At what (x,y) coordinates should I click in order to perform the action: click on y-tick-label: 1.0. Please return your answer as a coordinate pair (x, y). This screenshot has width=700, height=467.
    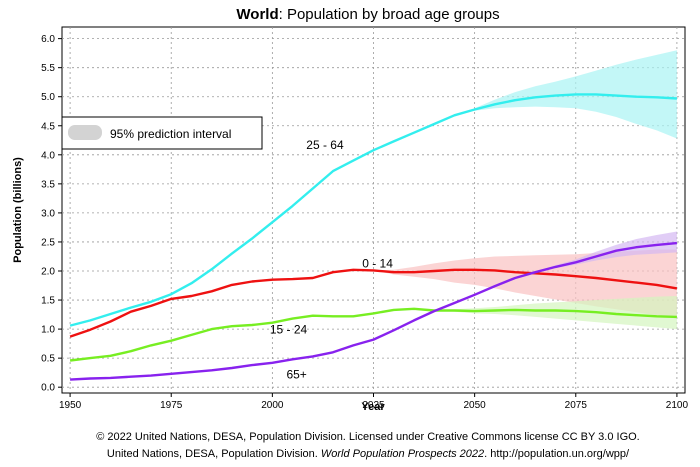
    Looking at the image, I should click on (48, 330).